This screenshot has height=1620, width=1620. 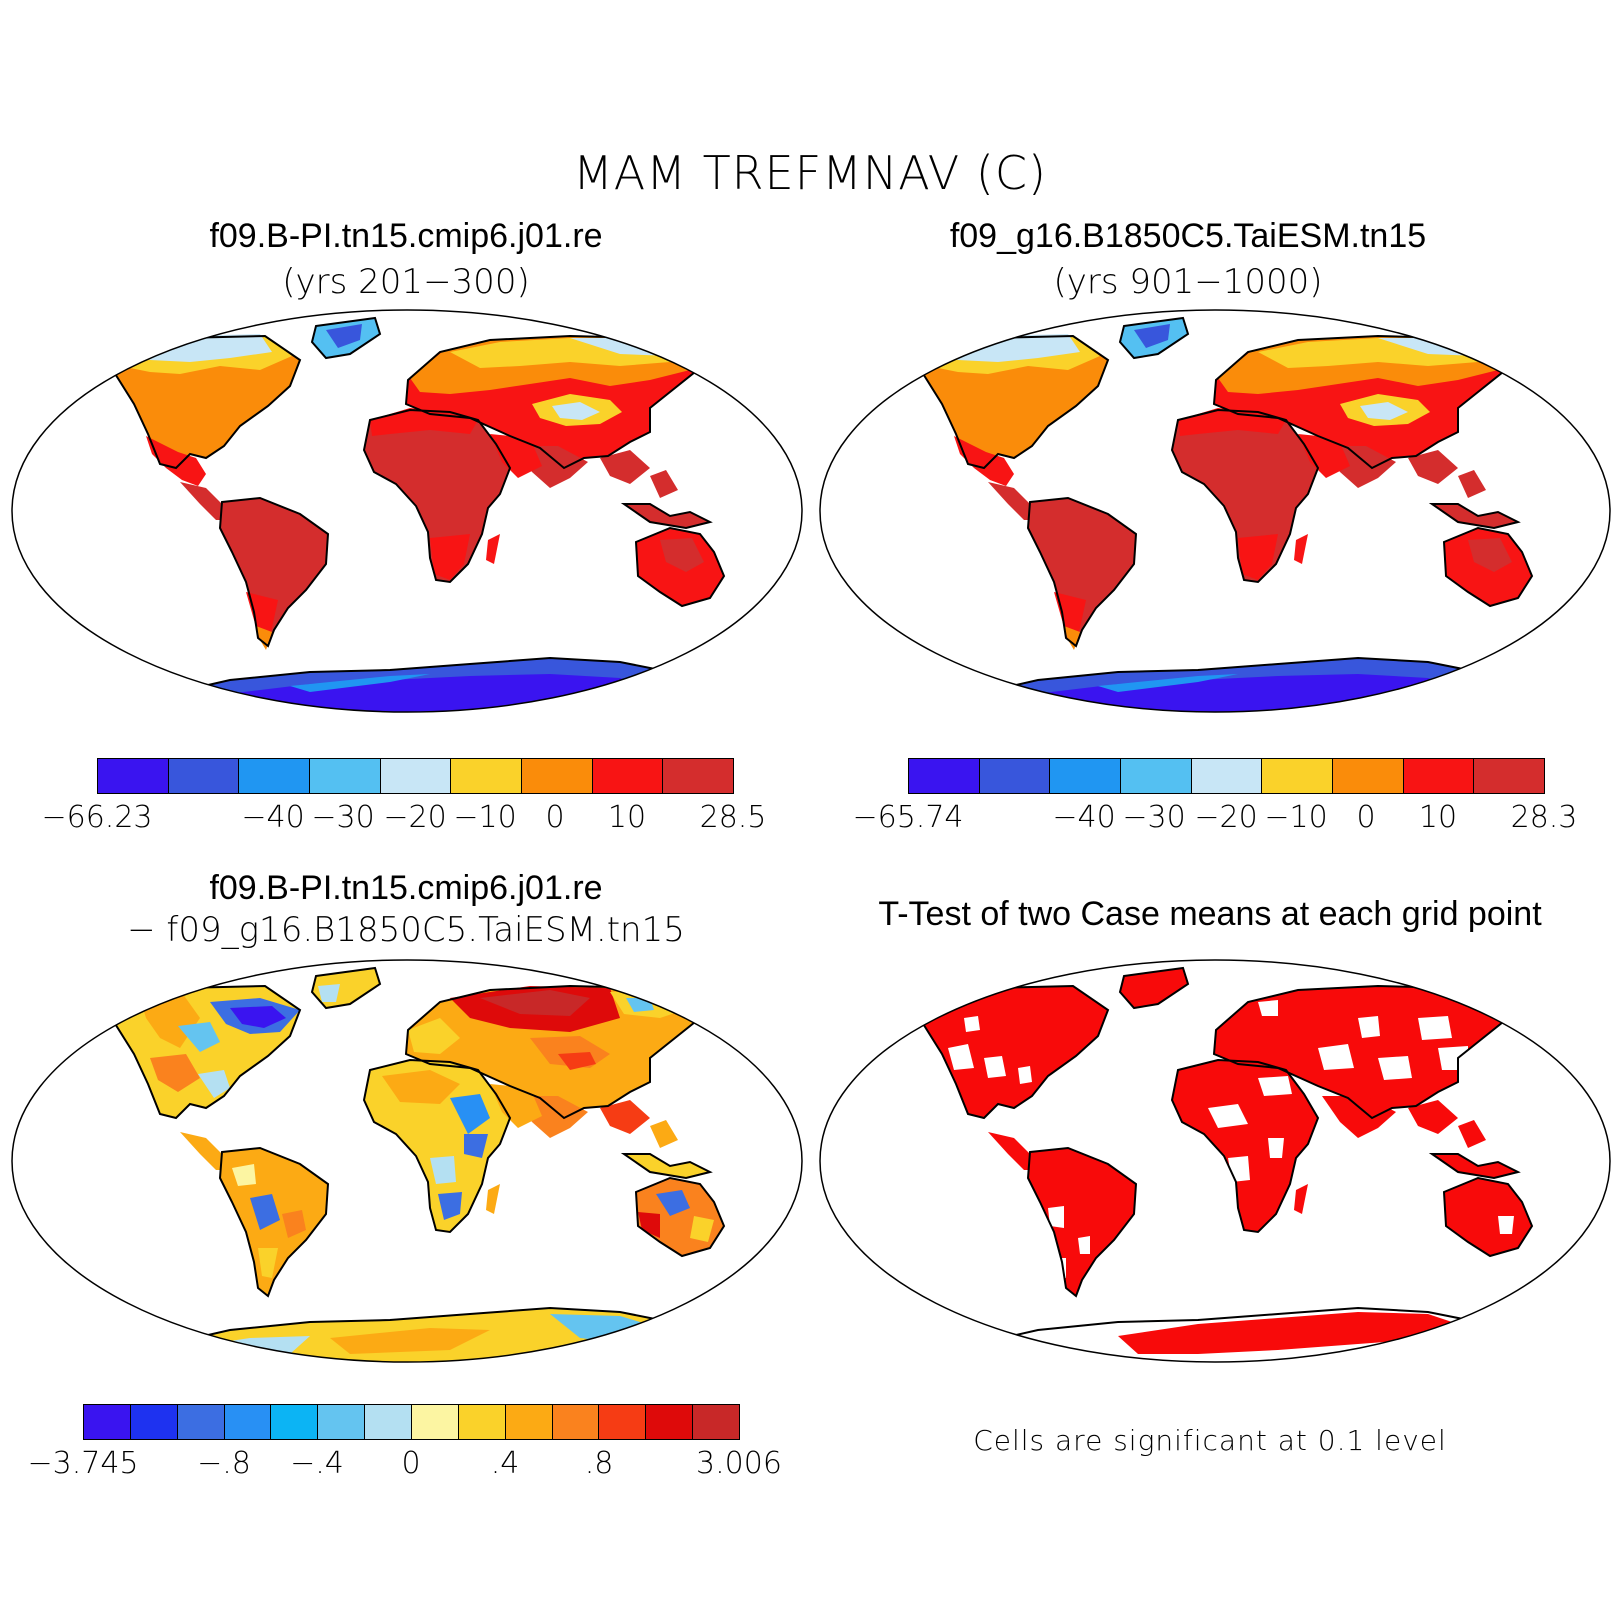 I want to click on panel-title-bottom-left: f09.B-PI.tn15.cmip6.j01.re, so click(x=406, y=888).